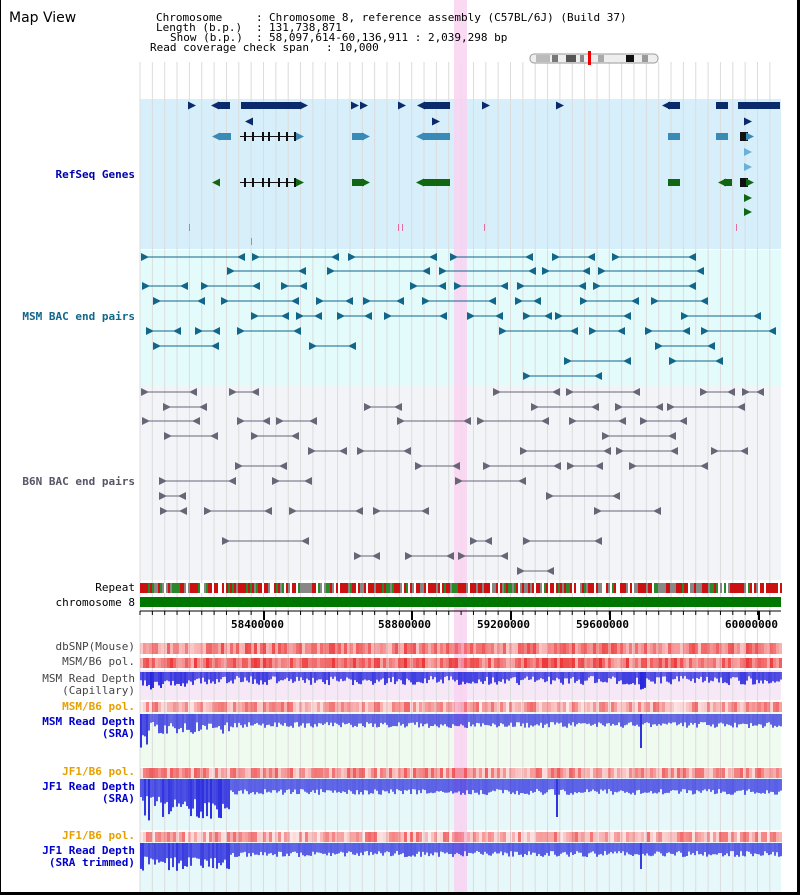 This screenshot has width=800, height=895. What do you see at coordinates (78, 316) in the screenshot?
I see `track-label-msm-bac: MSM BAC end pairs` at bounding box center [78, 316].